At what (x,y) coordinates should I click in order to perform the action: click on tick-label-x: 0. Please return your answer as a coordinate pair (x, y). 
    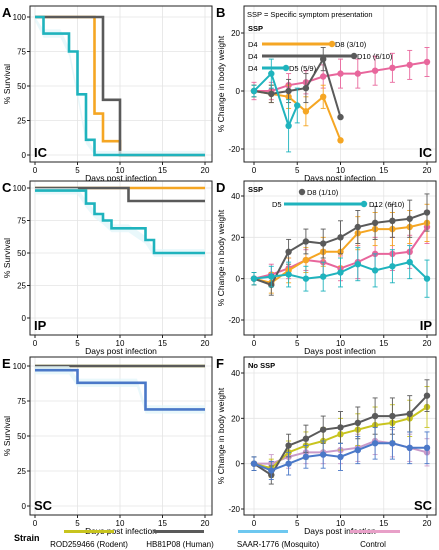
    Looking at the image, I should click on (254, 343).